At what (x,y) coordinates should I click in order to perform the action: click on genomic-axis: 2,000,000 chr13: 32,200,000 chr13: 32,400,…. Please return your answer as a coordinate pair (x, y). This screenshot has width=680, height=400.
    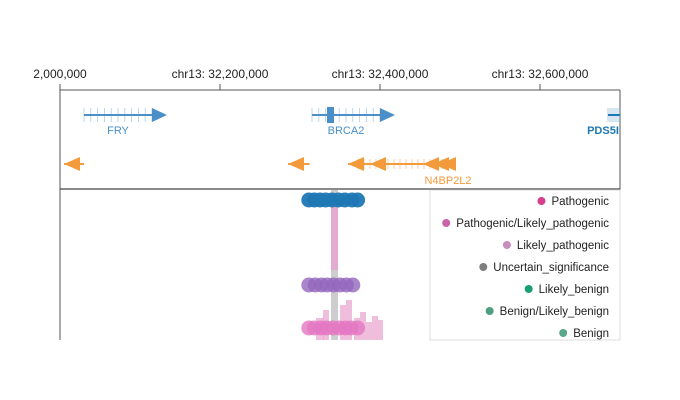
    Looking at the image, I should click on (326, 79).